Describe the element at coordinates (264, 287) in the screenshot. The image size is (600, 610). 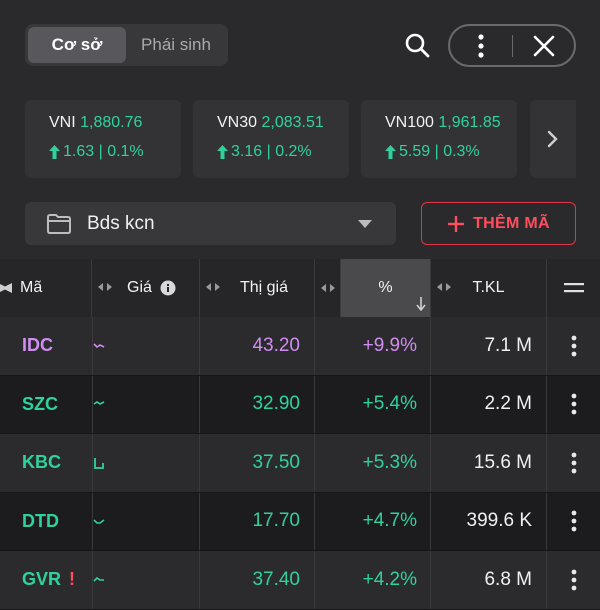
I see `column-label: Thị giá` at that location.